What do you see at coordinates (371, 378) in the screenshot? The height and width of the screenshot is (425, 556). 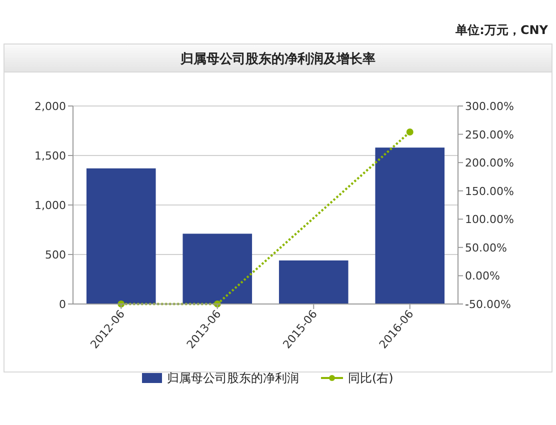 I see `legend-label: 同比(右)` at bounding box center [371, 378].